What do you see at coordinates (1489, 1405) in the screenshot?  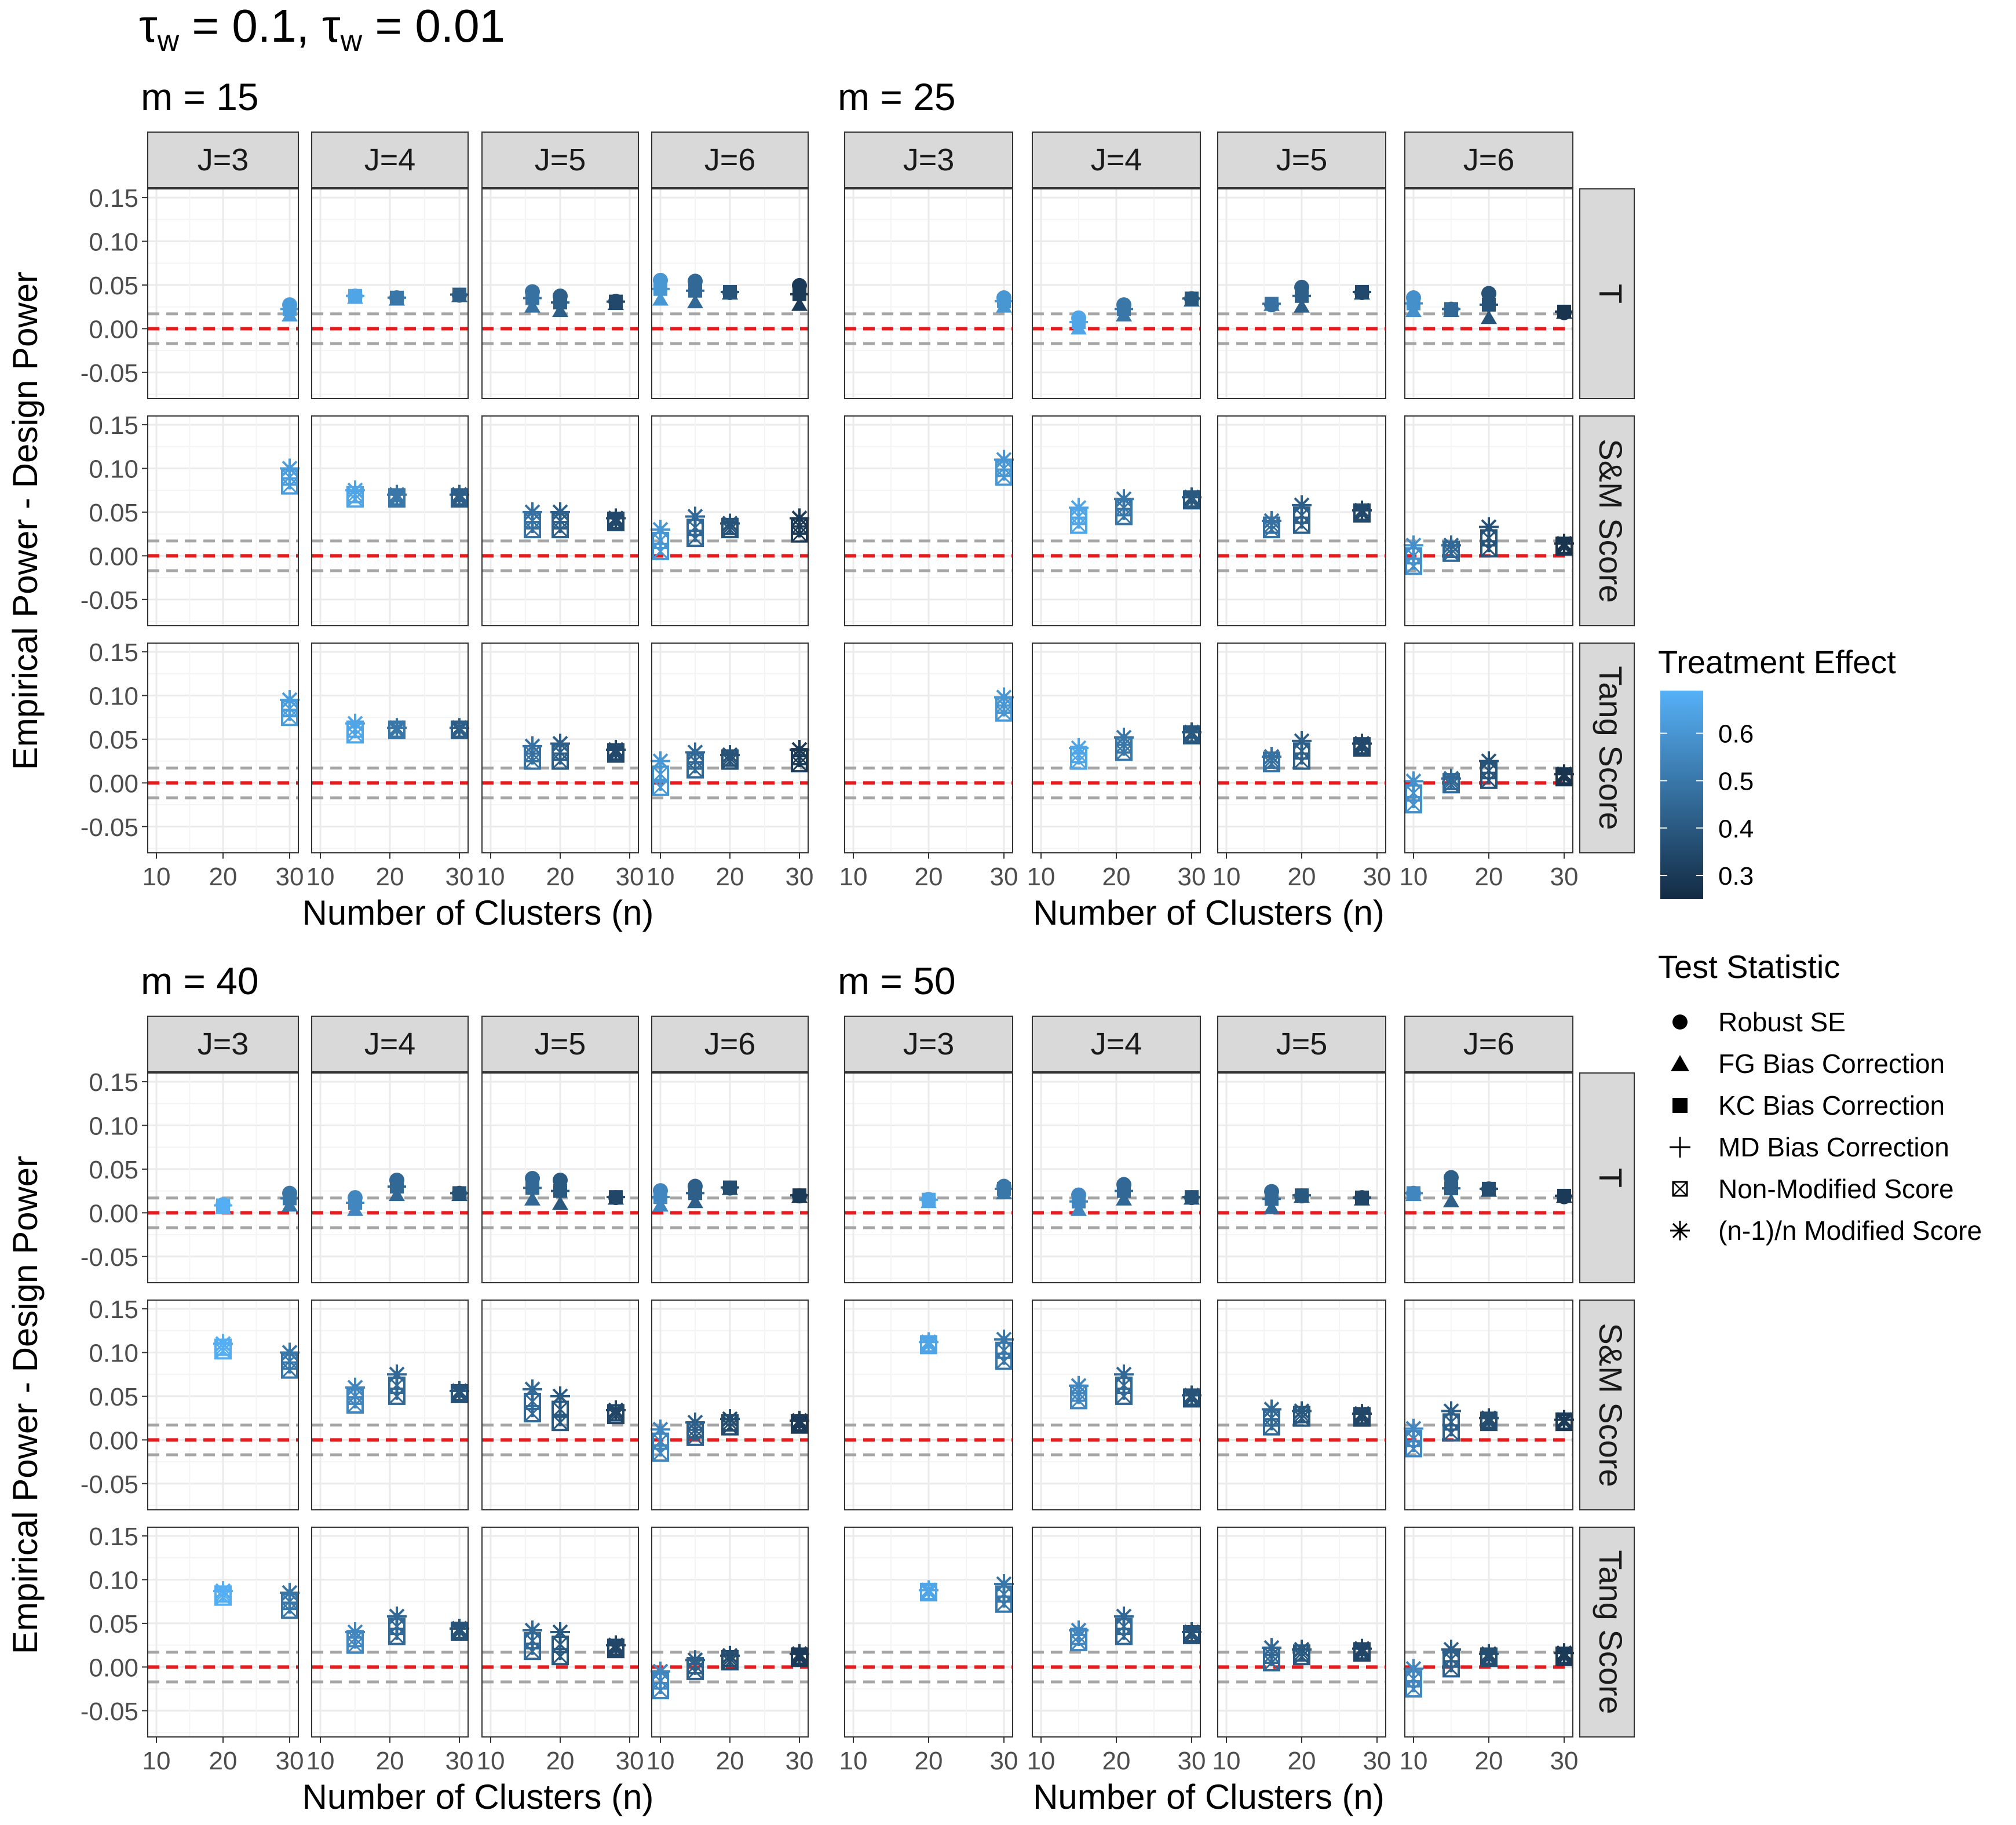 I see `panel-J6-SMScore` at bounding box center [1489, 1405].